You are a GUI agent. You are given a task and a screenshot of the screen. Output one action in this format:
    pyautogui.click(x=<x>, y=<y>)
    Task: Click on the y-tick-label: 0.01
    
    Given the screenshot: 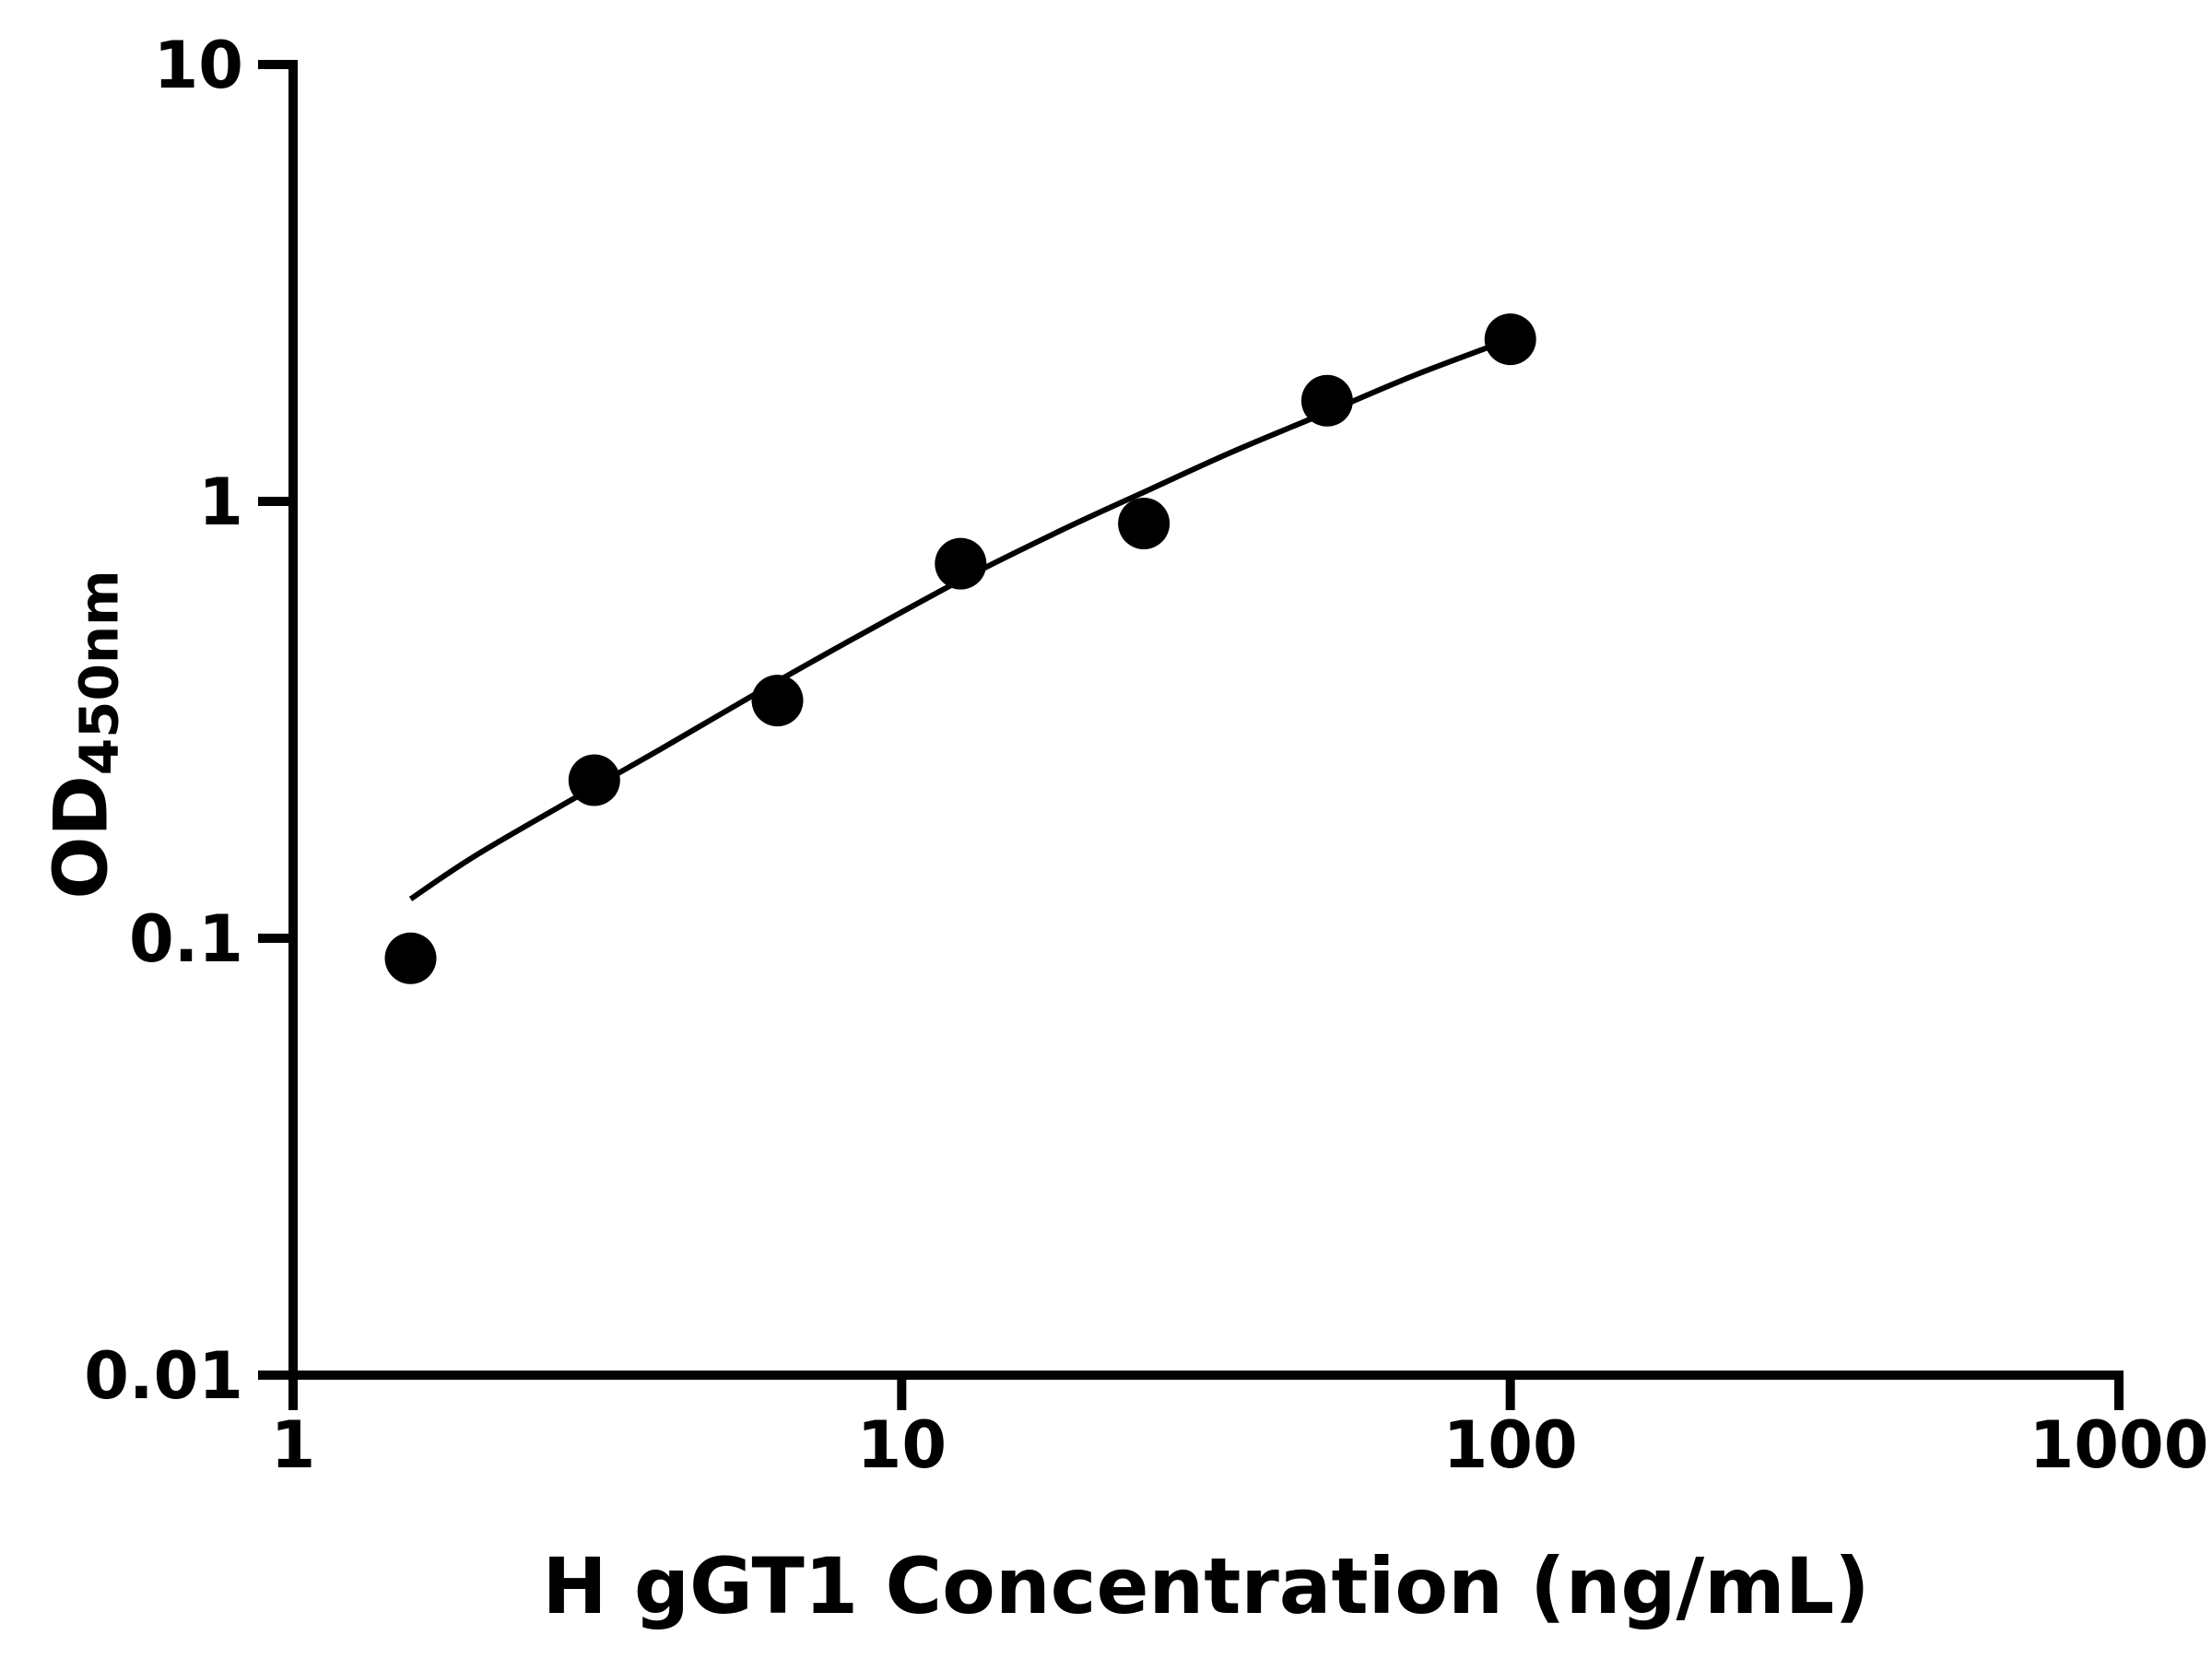 What is the action you would take?
    pyautogui.click(x=163, y=1376)
    